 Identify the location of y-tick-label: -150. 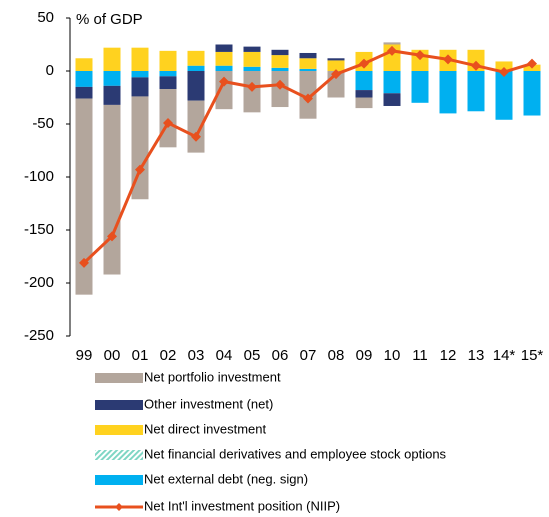
(39, 229).